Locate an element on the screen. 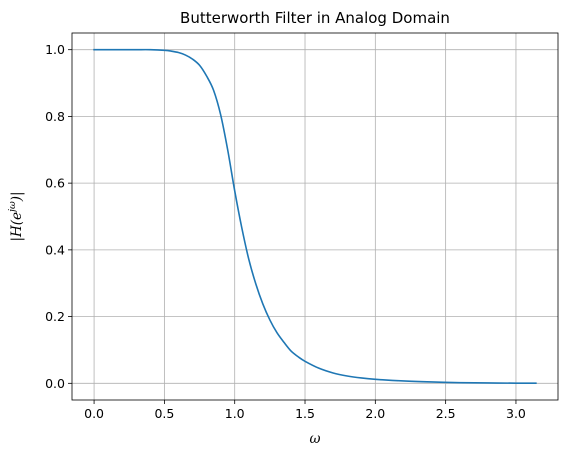 The image size is (572, 455). x-tick-label: 3.0 is located at coordinates (516, 413).